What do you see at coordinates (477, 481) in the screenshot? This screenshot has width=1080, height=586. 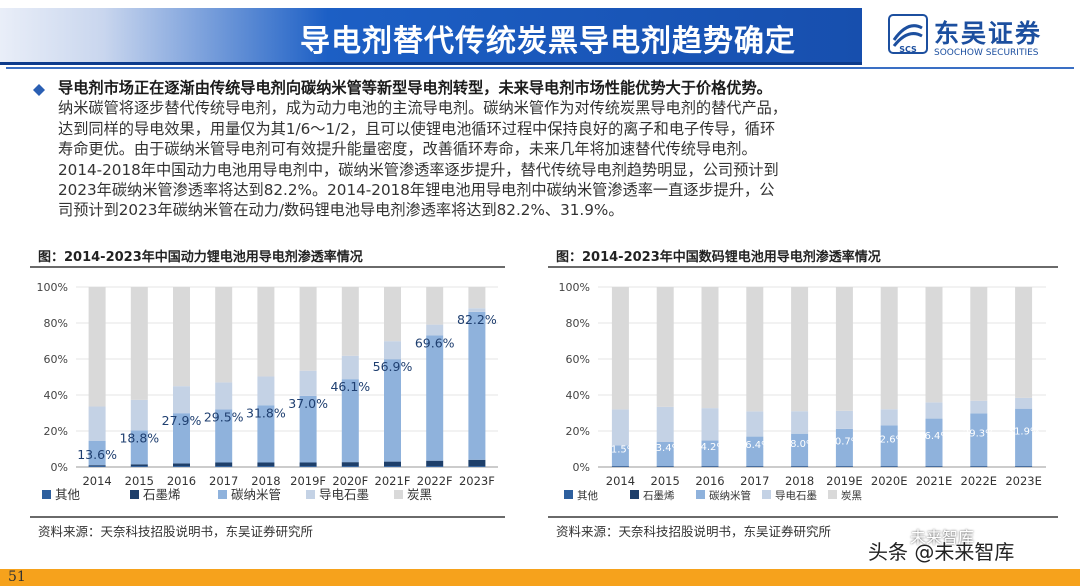 I see `x-tick-label: 2023F` at bounding box center [477, 481].